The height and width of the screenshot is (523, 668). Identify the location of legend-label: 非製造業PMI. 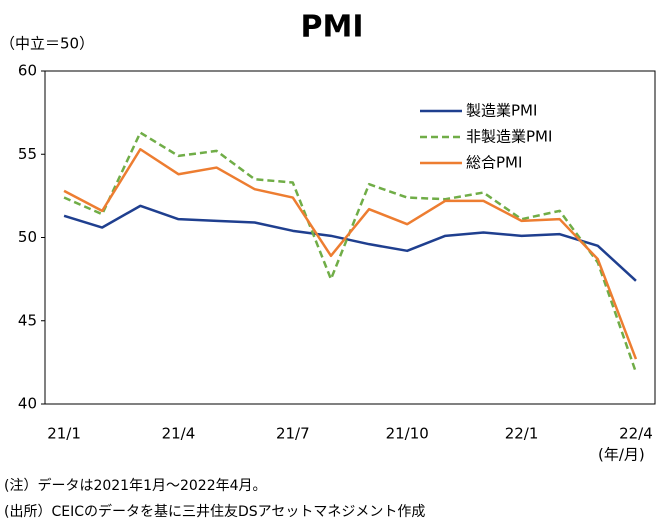
(509, 137).